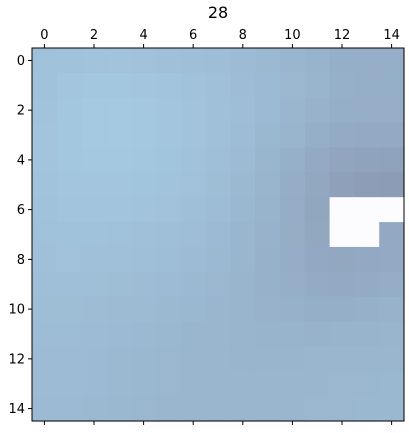  What do you see at coordinates (243, 35) in the screenshot?
I see `x-tick-label: 8` at bounding box center [243, 35].